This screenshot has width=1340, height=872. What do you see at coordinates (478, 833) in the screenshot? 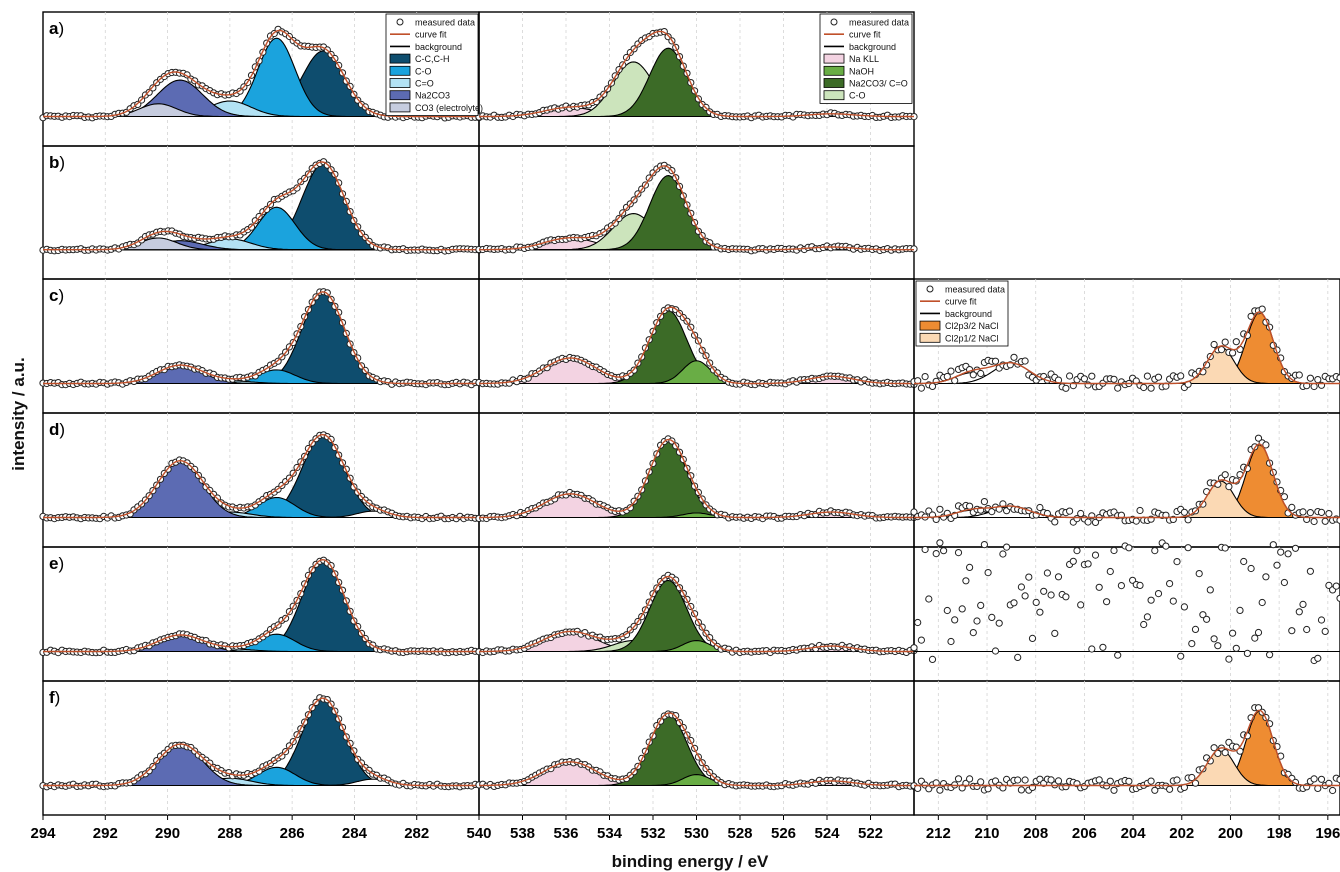
I see `x-tick-label: 540` at bounding box center [478, 833].